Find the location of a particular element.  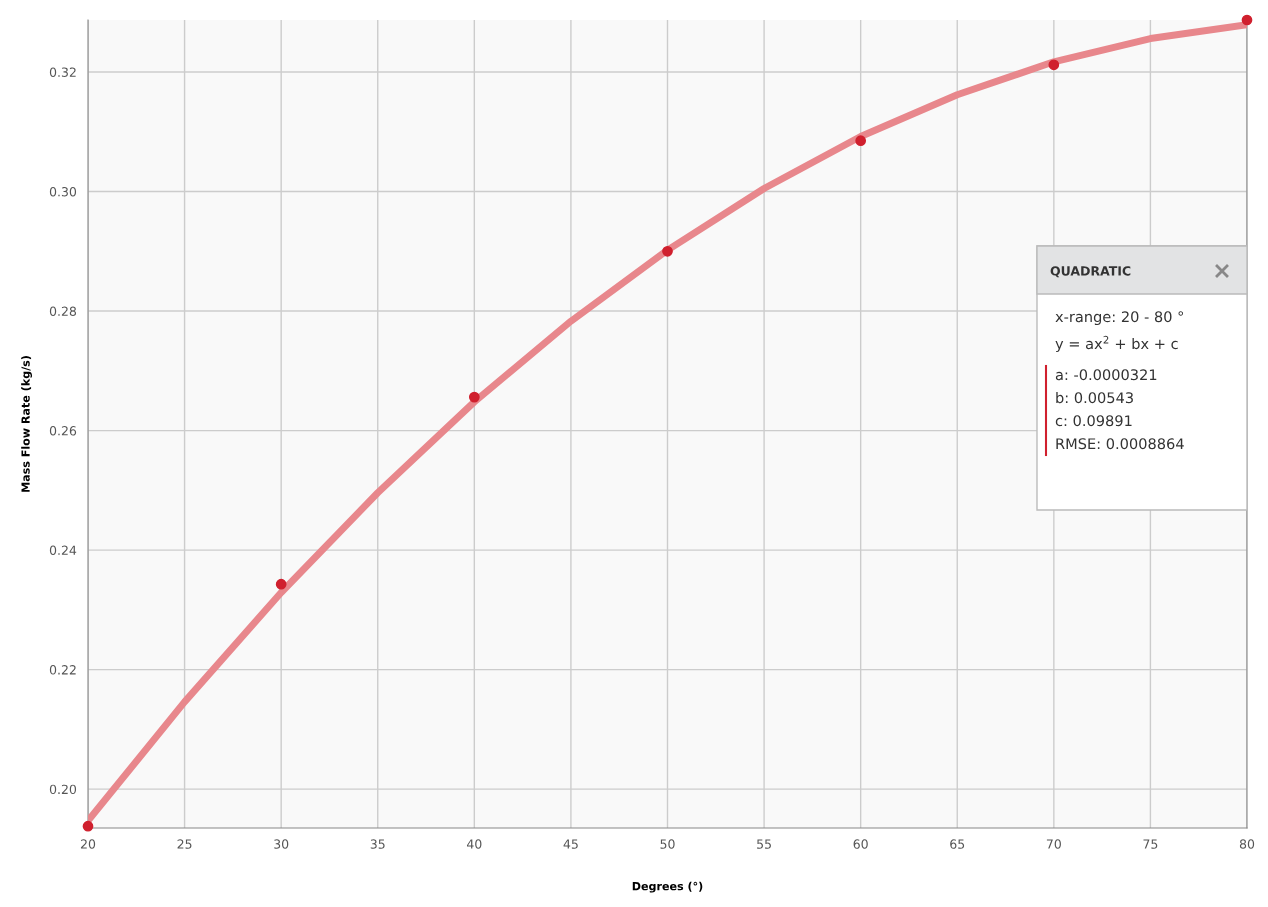

y-tick-label: 0.20 is located at coordinates (63, 789).